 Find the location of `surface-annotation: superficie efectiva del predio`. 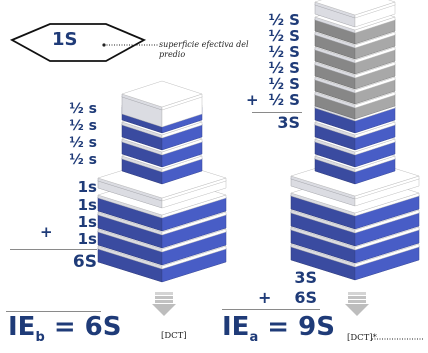

surface-annotation: superficie efectiva del predio is located at coordinates (204, 49).